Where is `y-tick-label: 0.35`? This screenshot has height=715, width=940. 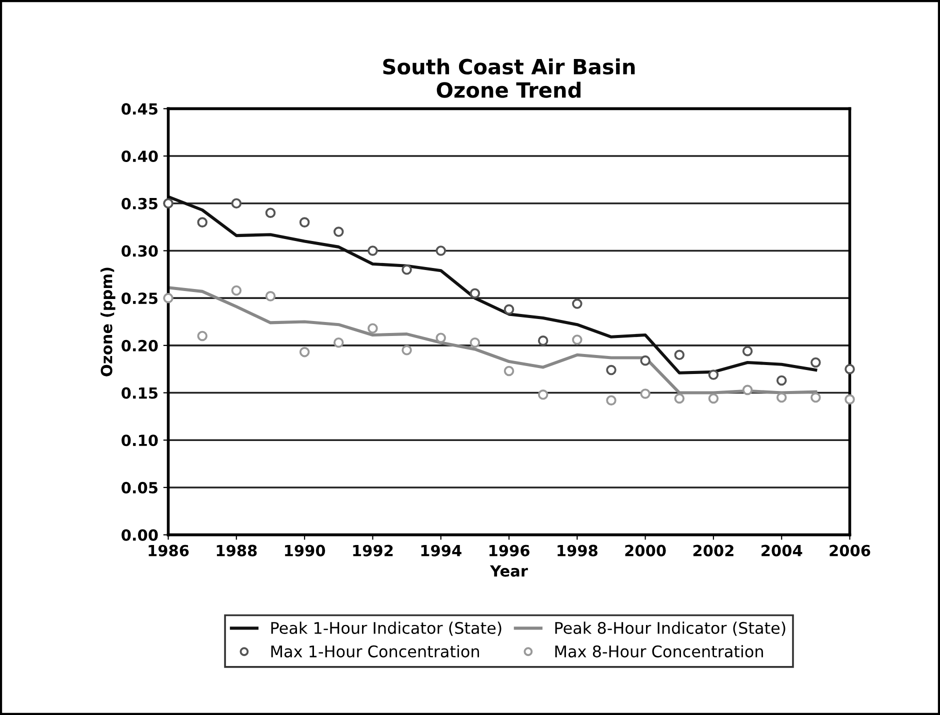
y-tick-label: 0.35 is located at coordinates (140, 204).